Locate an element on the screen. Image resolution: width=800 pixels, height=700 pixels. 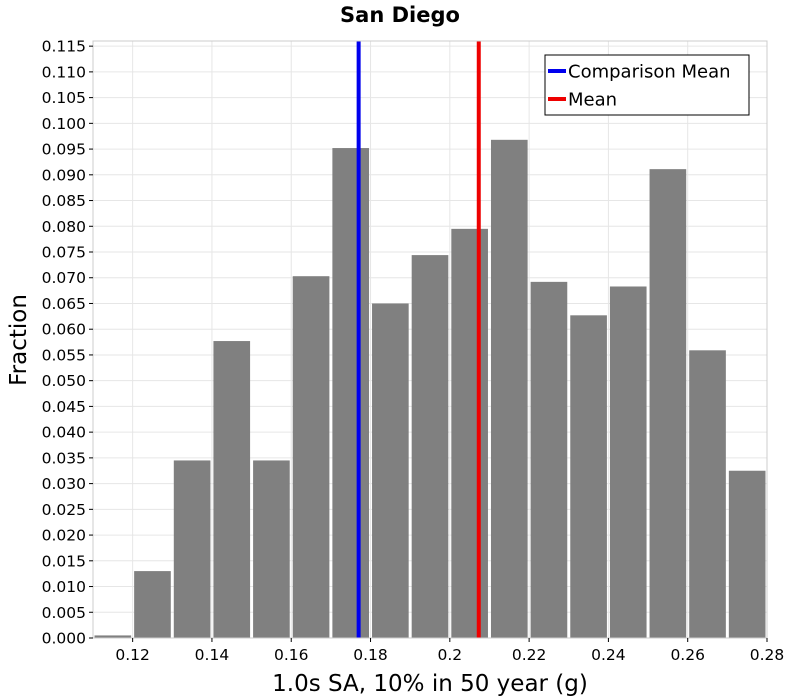
y-tick-label: 0.115 is located at coordinates (64, 47).